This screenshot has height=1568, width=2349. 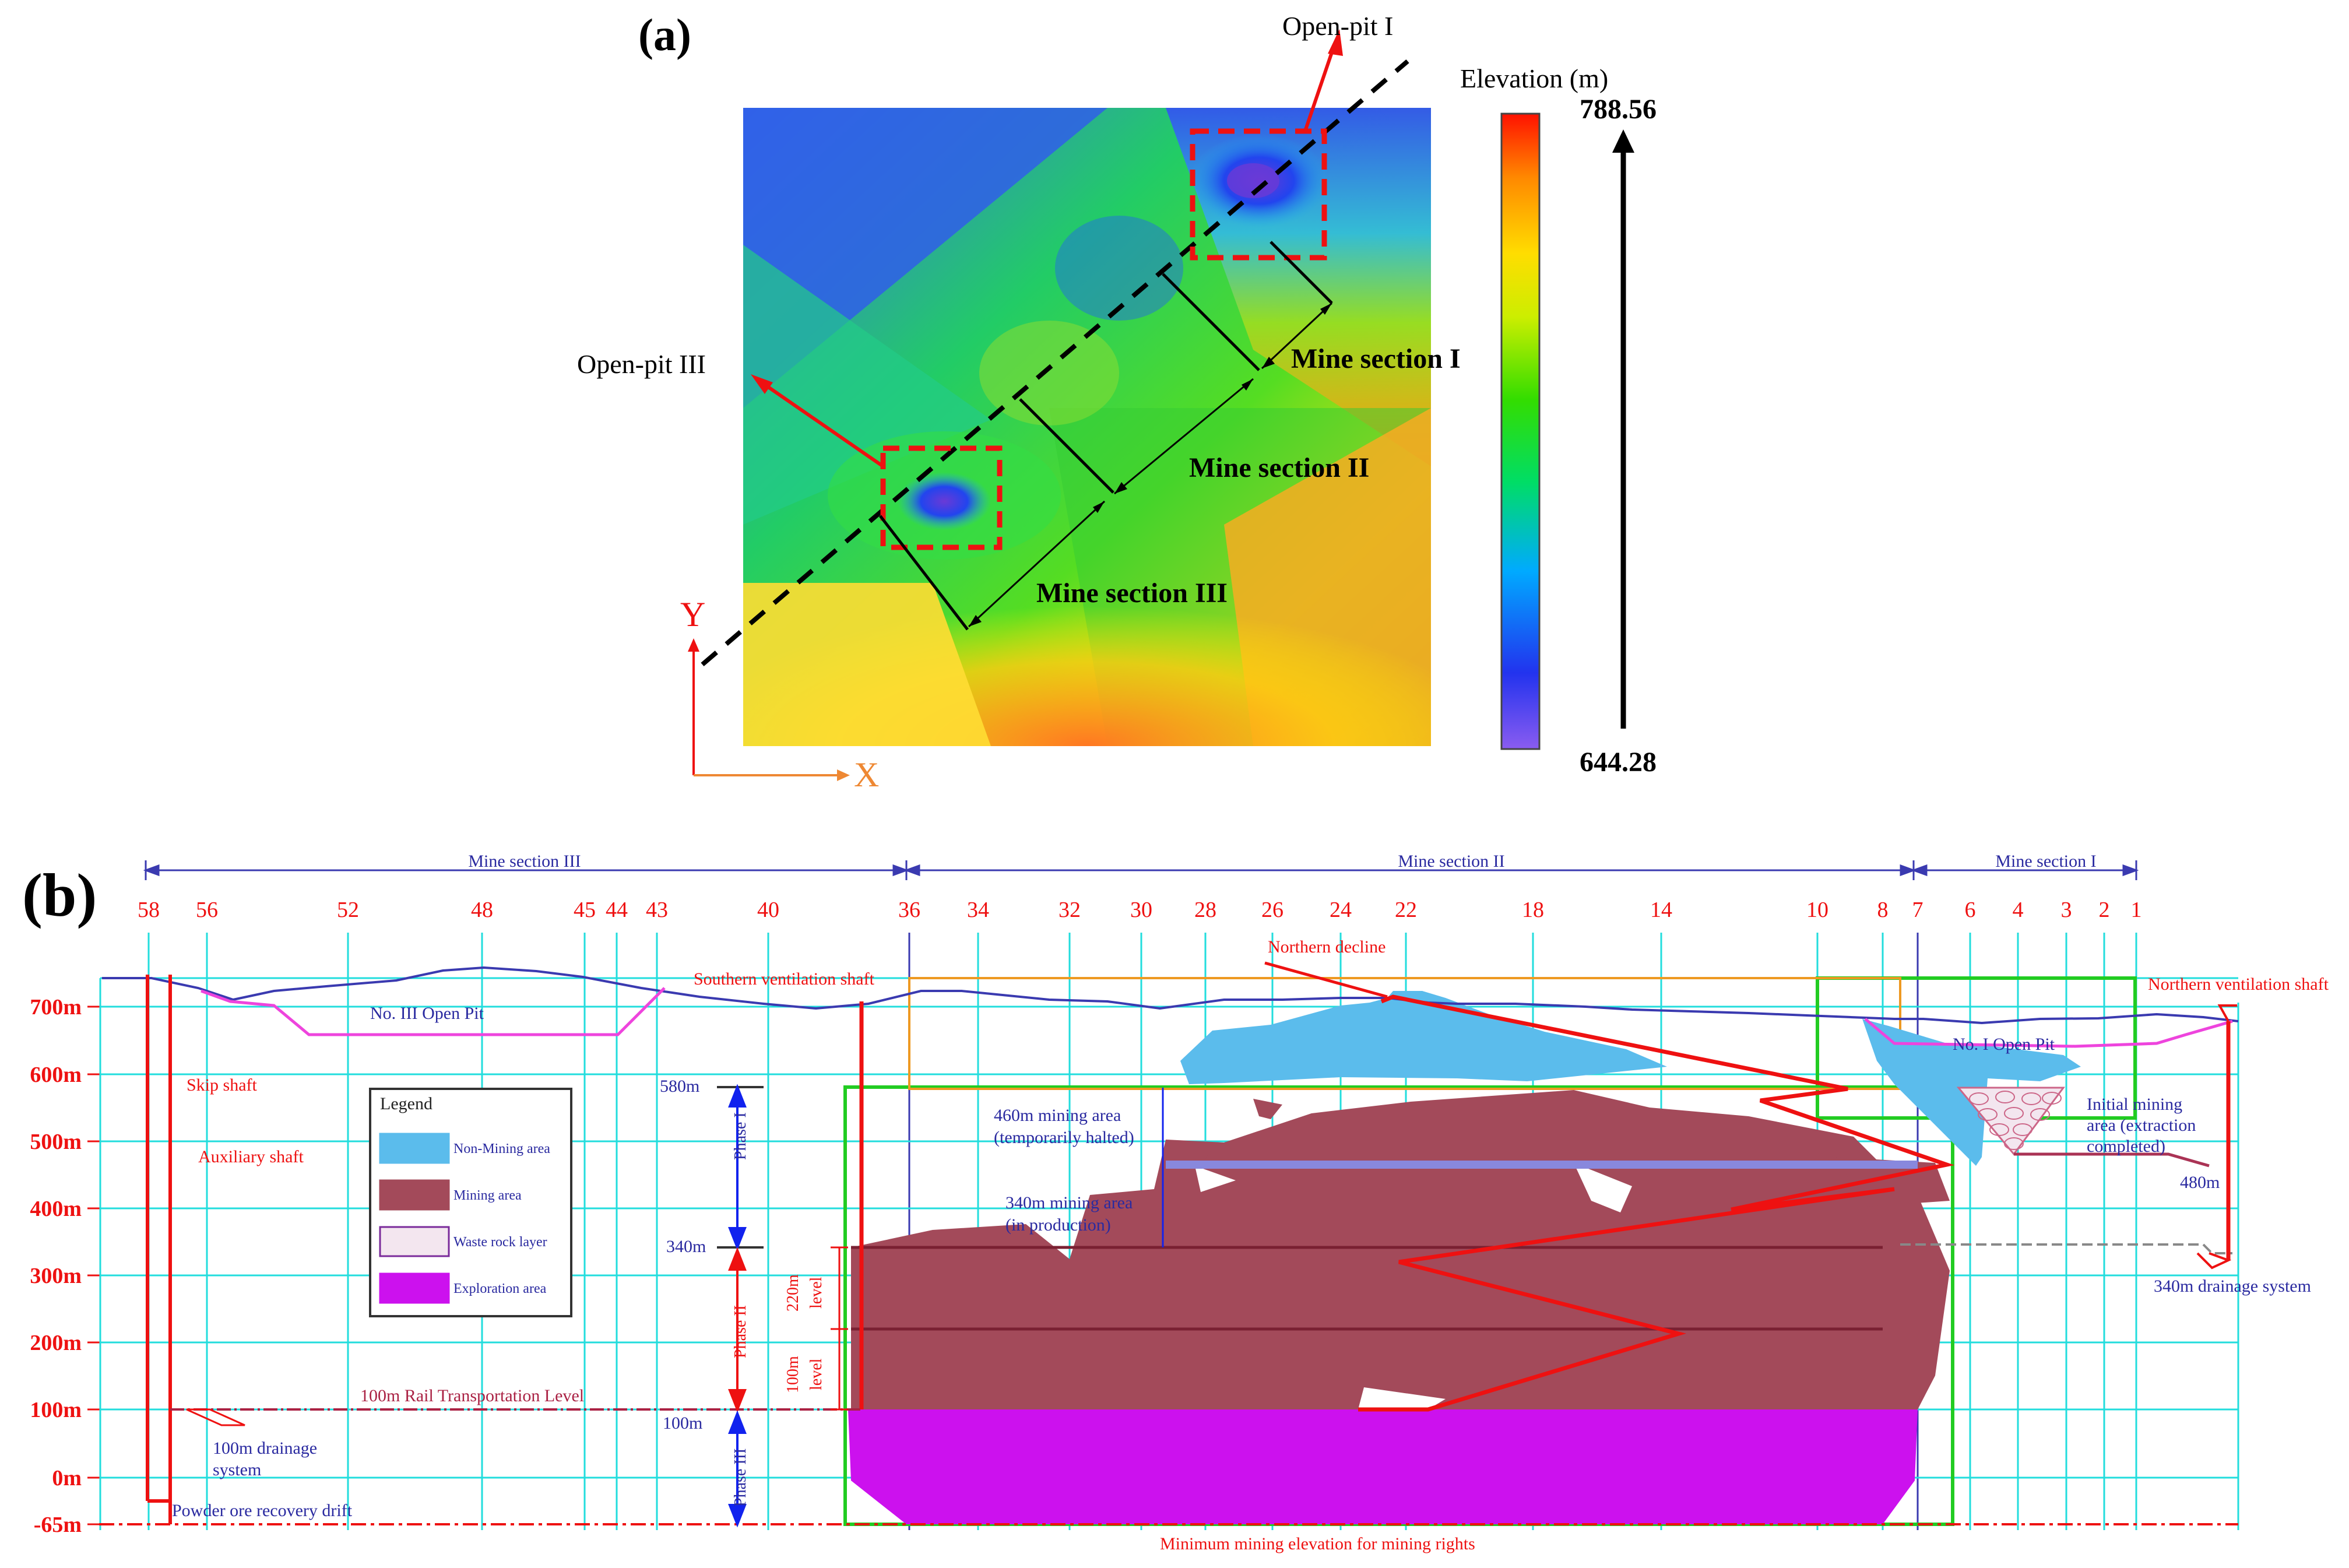 I want to click on level-220-label: 220m, so click(x=793, y=1293).